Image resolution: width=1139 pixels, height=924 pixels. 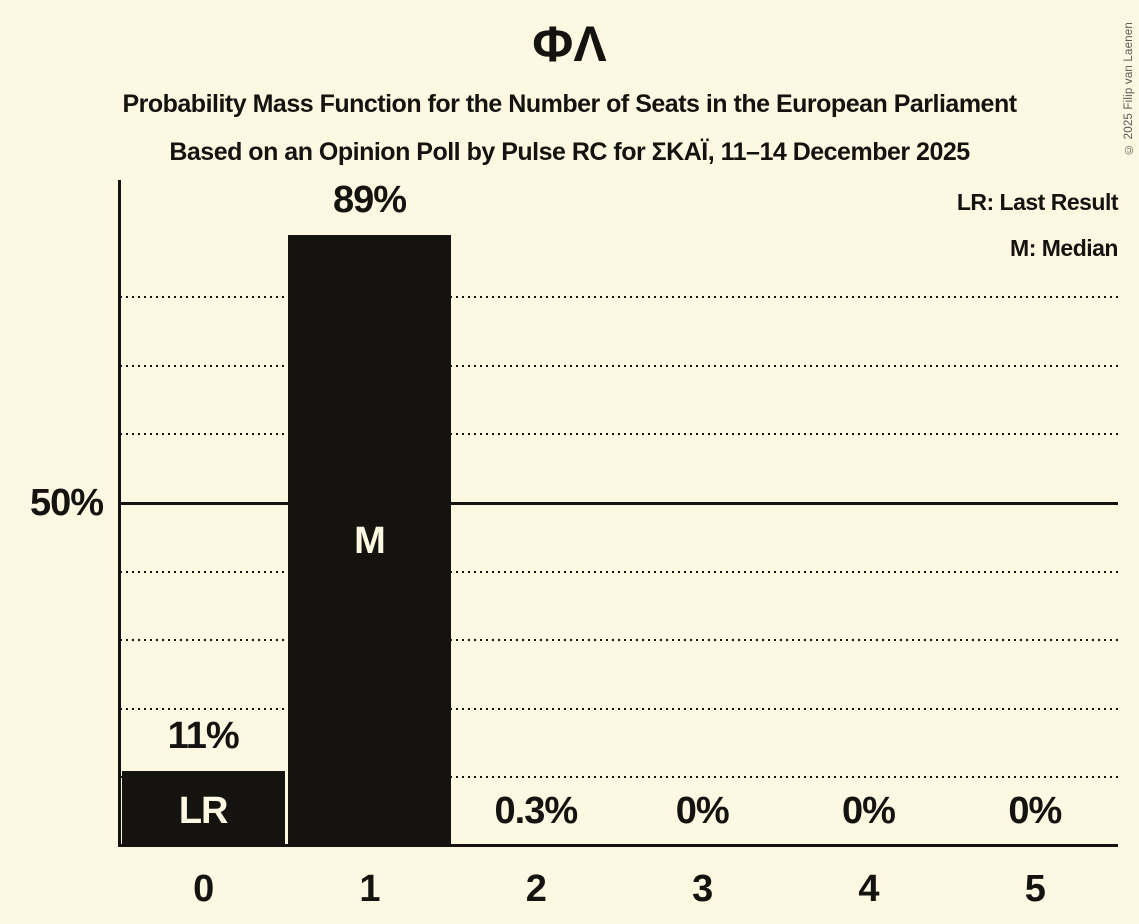 I want to click on bar-annotation-lr: LR, so click(x=203, y=811).